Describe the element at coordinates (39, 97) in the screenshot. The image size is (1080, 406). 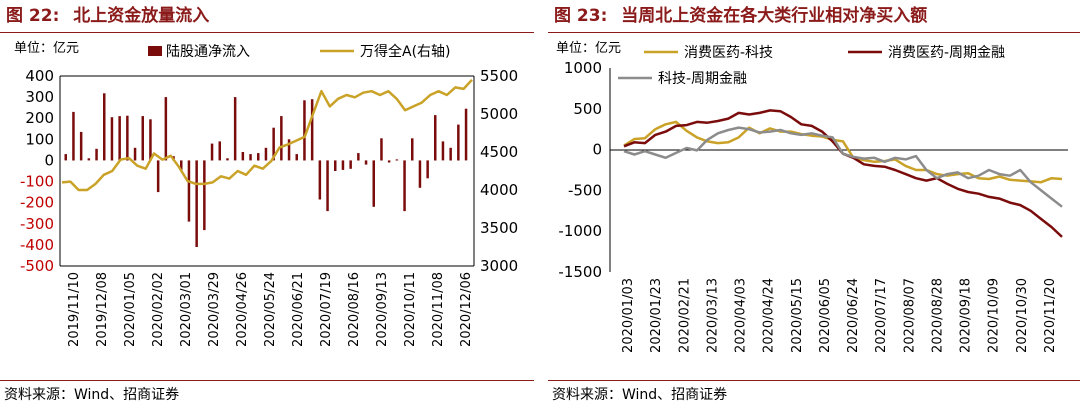
I see `y-tick-left: 300` at that location.